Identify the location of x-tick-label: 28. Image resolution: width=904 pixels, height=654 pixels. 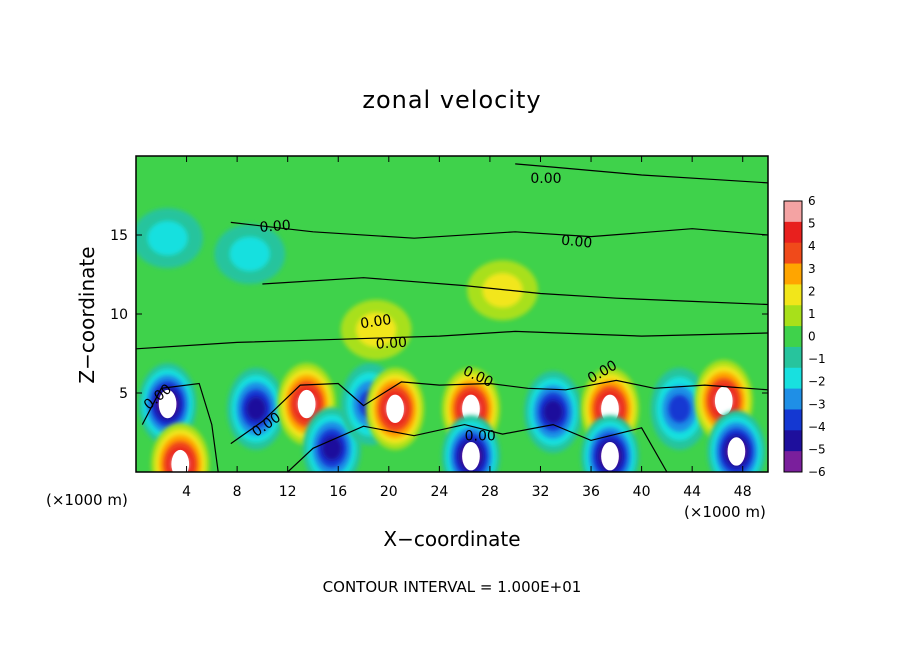
(490, 492).